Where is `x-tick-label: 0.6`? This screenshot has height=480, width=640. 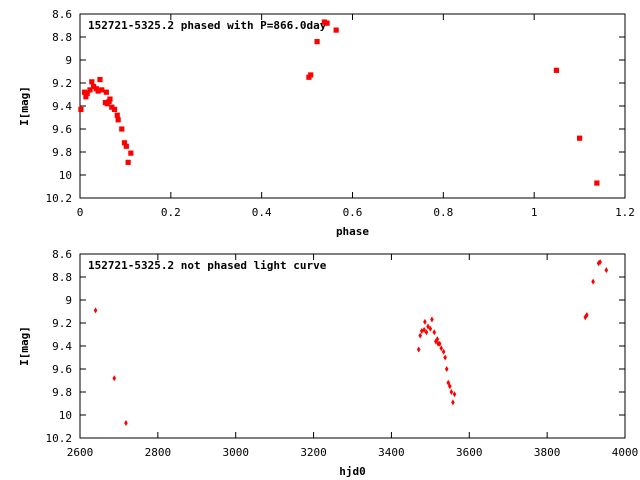
x-tick-label: 0.6 is located at coordinates (353, 212).